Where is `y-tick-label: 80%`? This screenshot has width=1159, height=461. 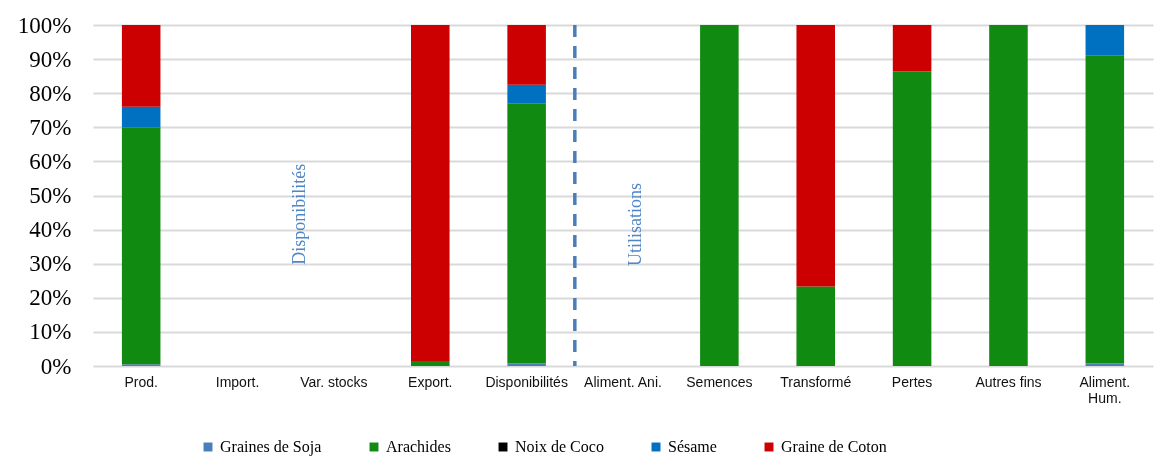
y-tick-label: 80% is located at coordinates (50, 93).